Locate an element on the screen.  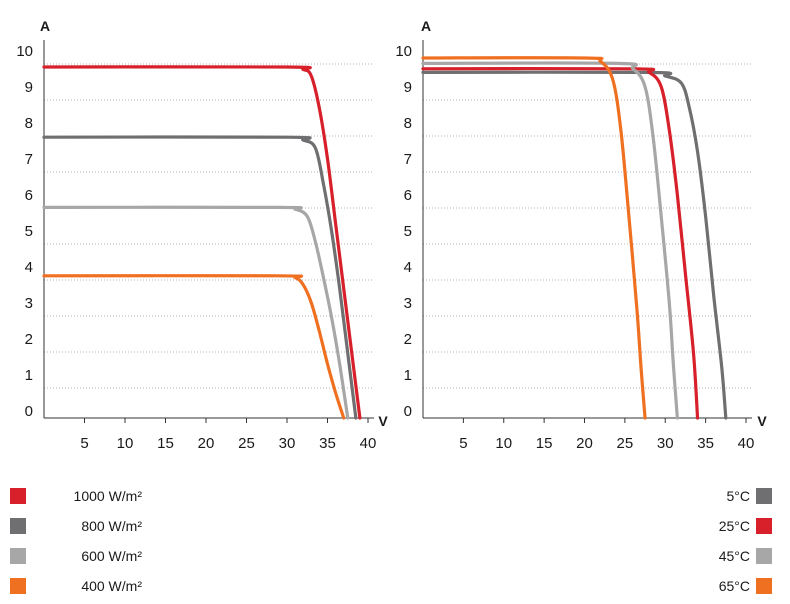
legend-label: 400 W/m² is located at coordinates (111, 586).